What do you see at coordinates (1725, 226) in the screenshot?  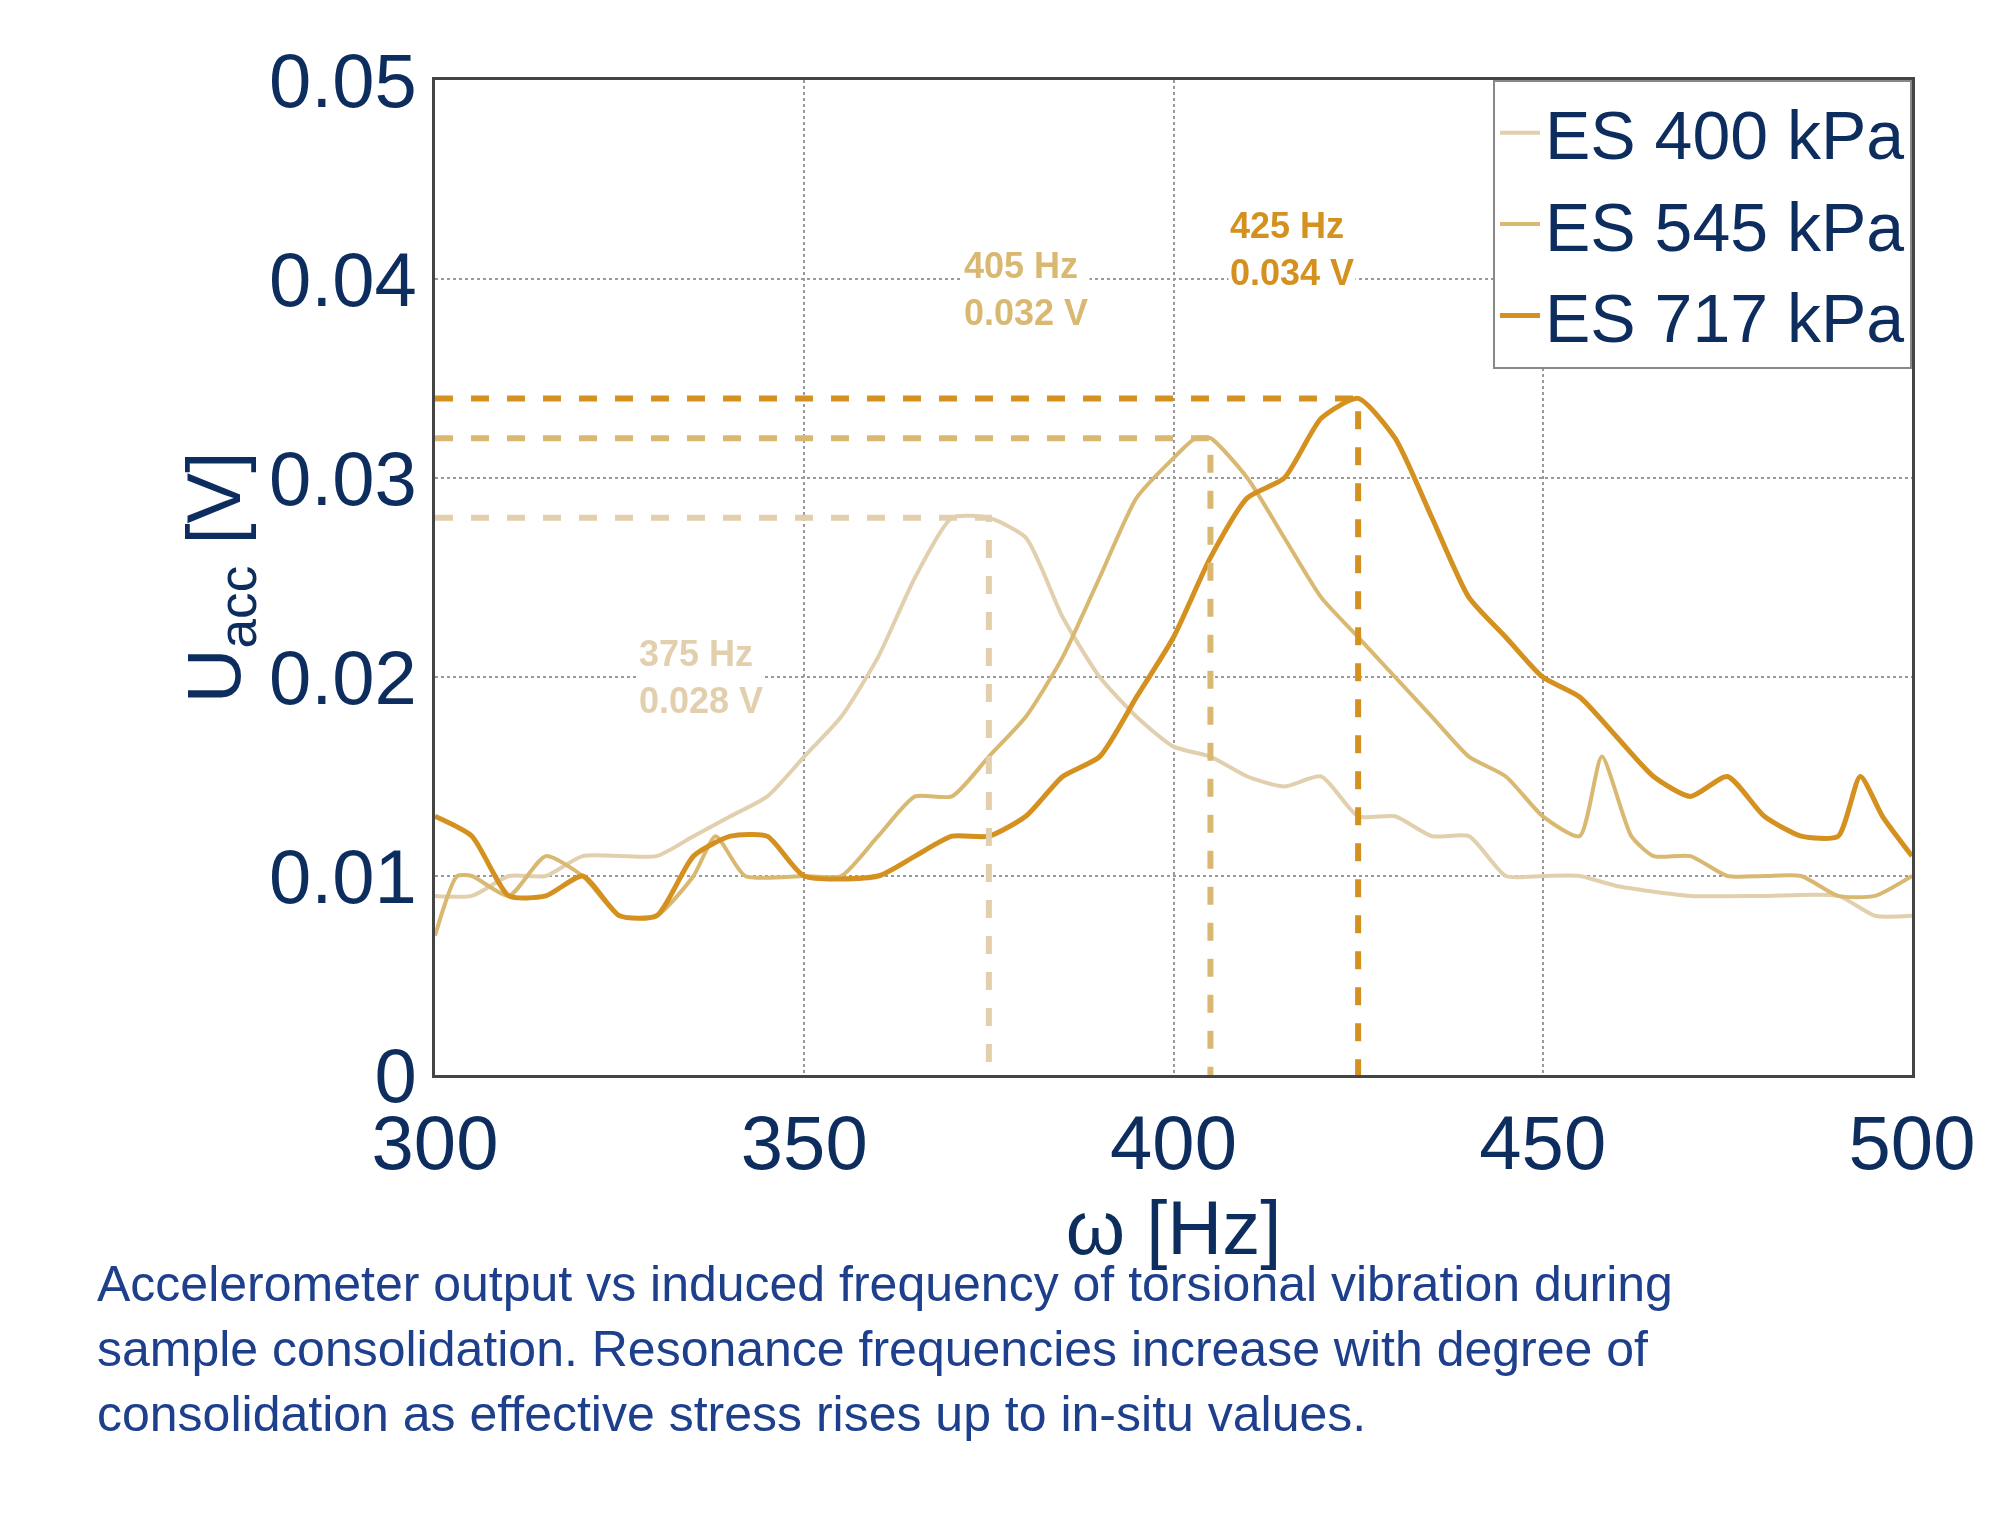 I see `legend-label: ES 545 kPa` at bounding box center [1725, 226].